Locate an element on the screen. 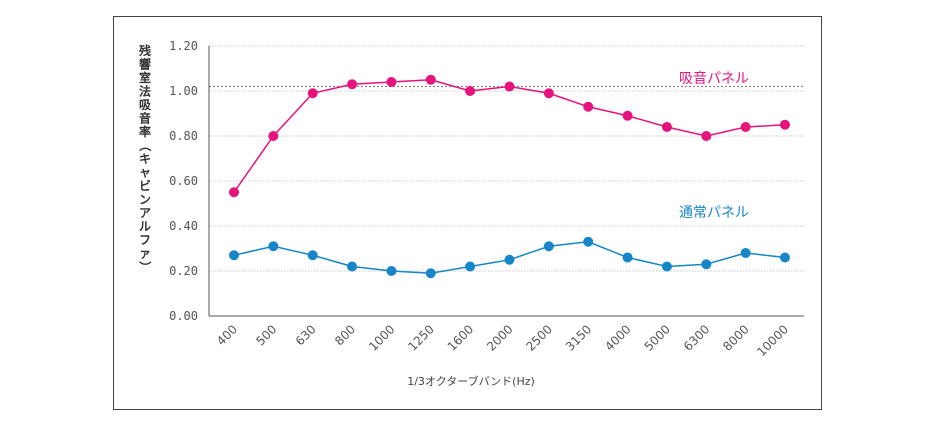 The height and width of the screenshot is (434, 936). x-tick-label-0: 400 is located at coordinates (227, 335).